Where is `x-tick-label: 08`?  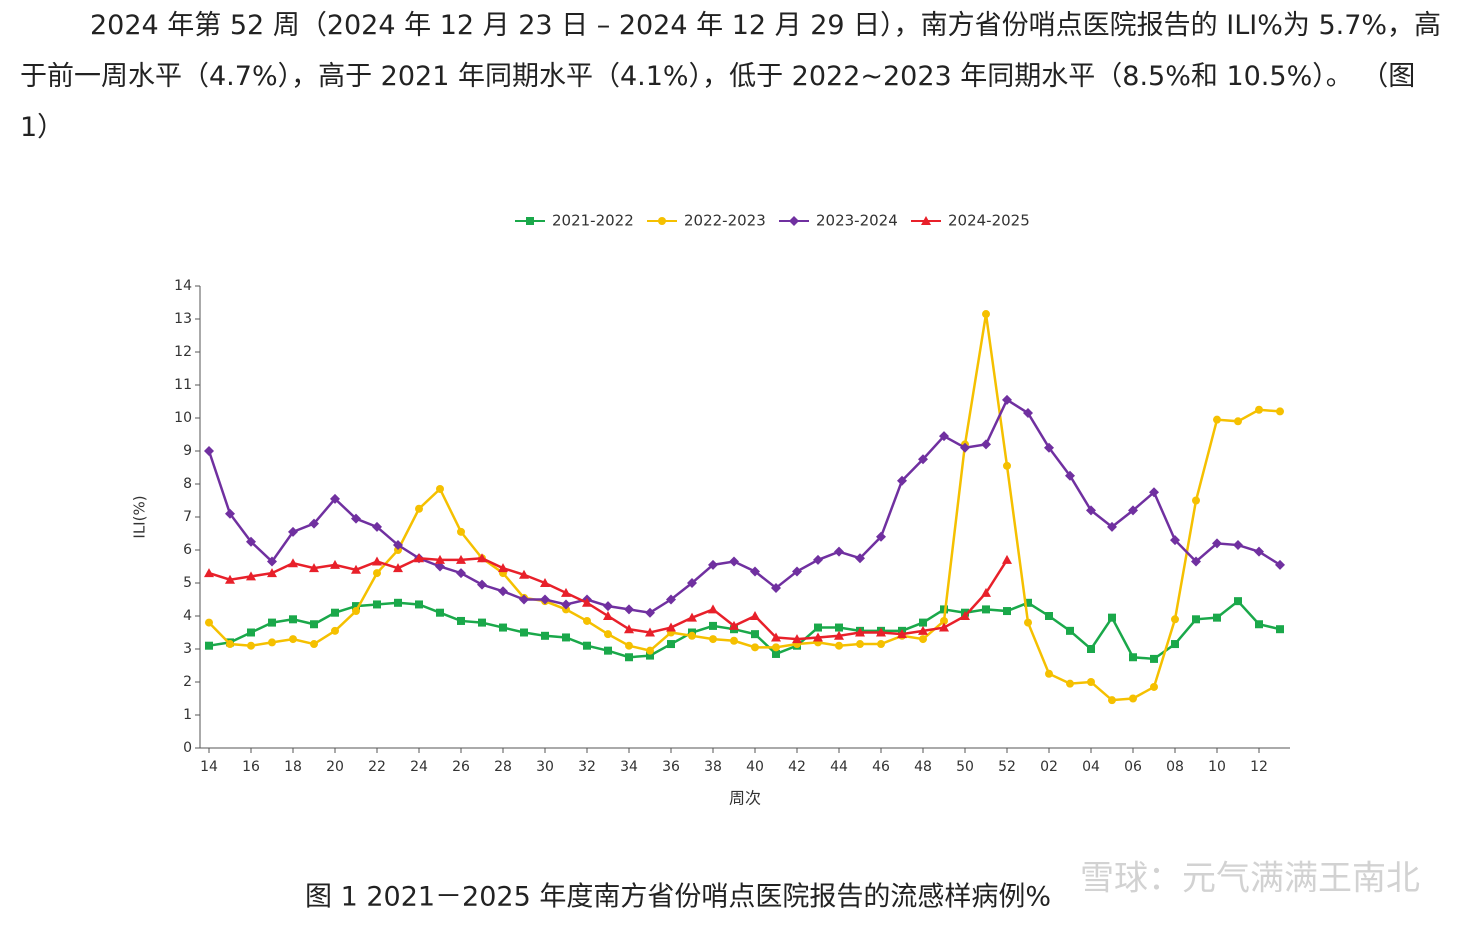 x-tick-label: 08 is located at coordinates (1175, 767).